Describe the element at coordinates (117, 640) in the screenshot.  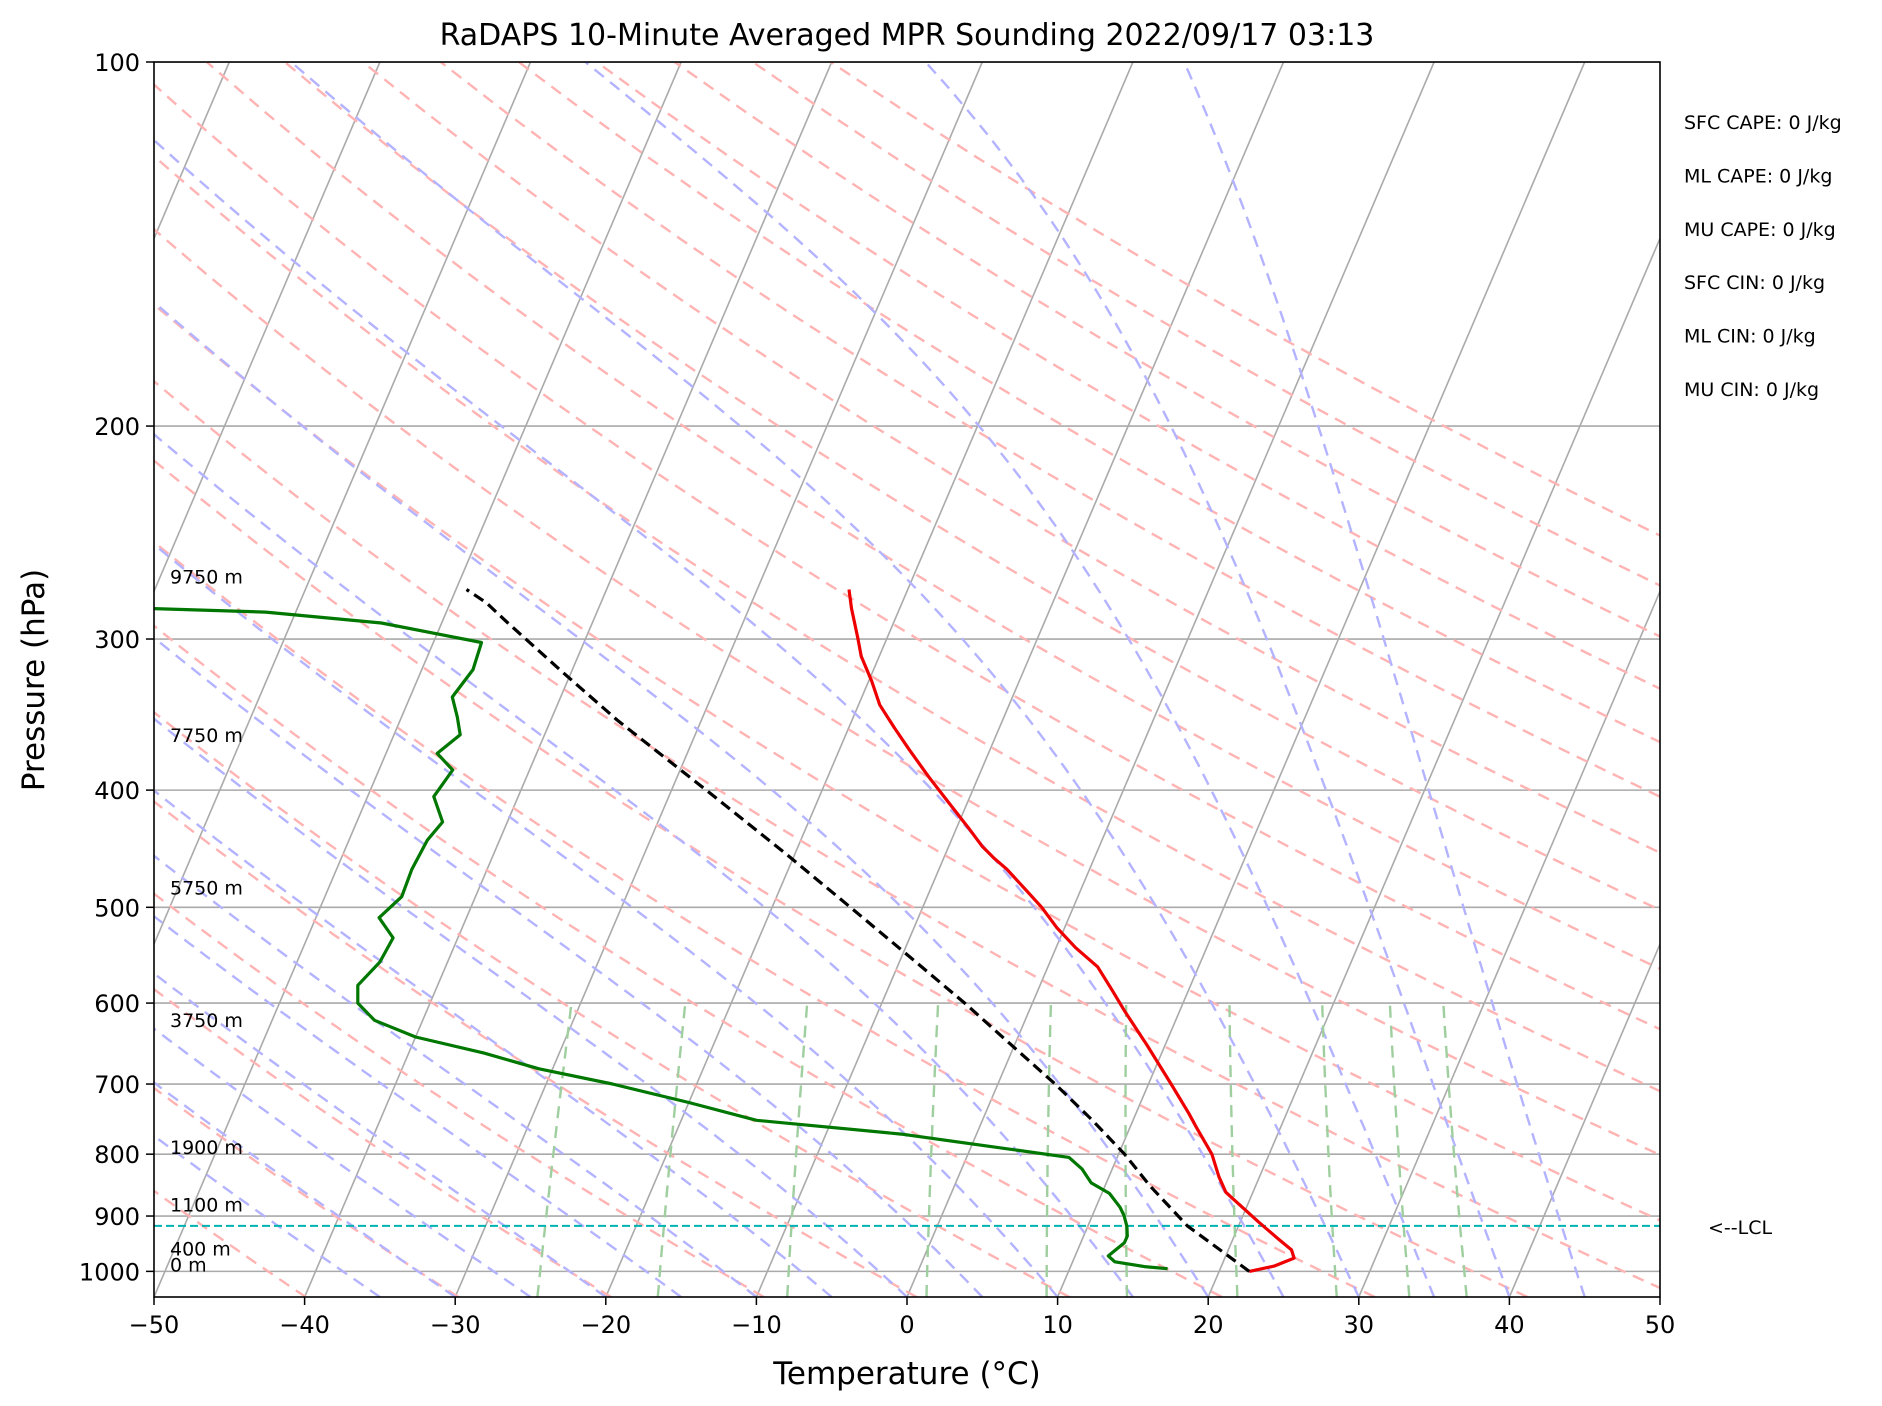
I see `y-tick-label: 300` at that location.